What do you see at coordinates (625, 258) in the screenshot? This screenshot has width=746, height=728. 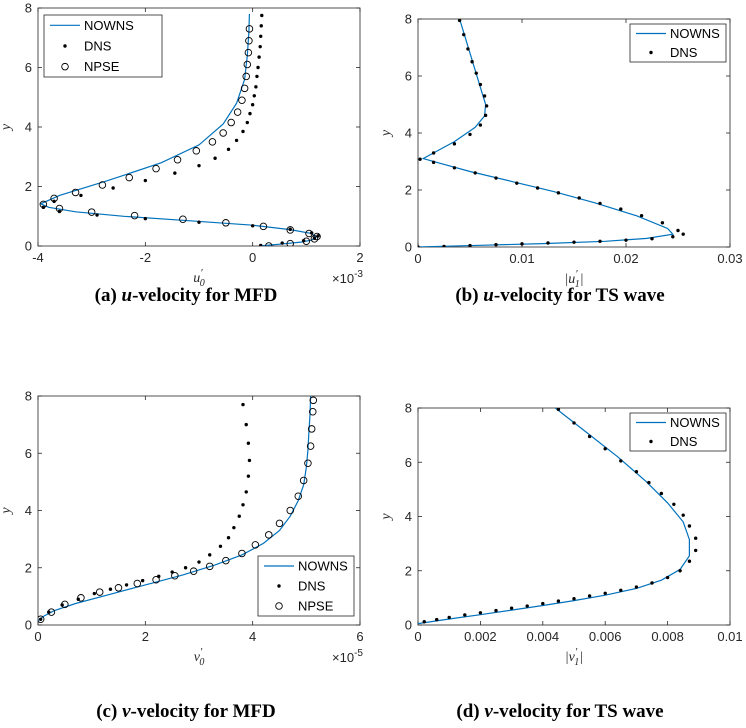 I see `x-tick-label: 0.02` at bounding box center [625, 258].